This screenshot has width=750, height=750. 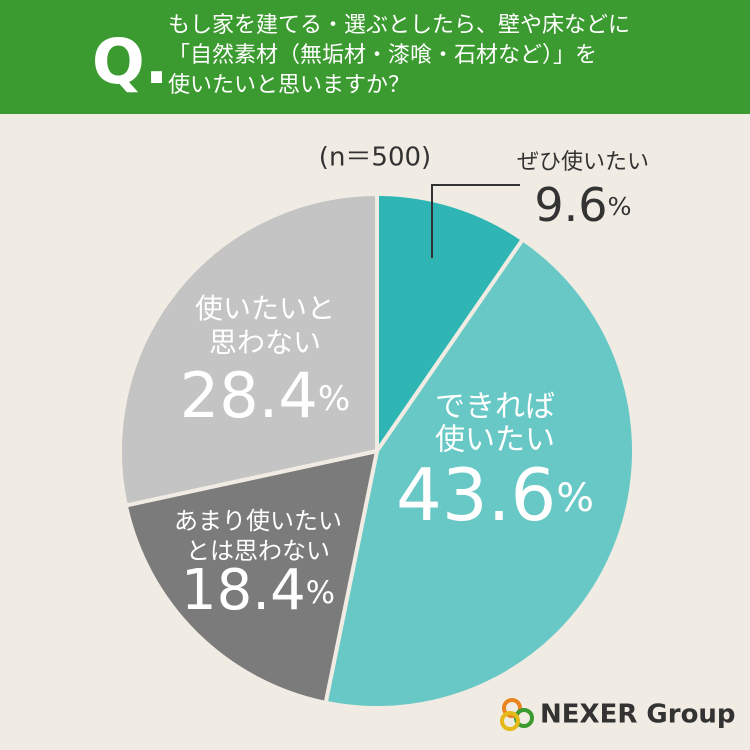 What do you see at coordinates (495, 440) in the screenshot?
I see `slice-label: 使いたい` at bounding box center [495, 440].